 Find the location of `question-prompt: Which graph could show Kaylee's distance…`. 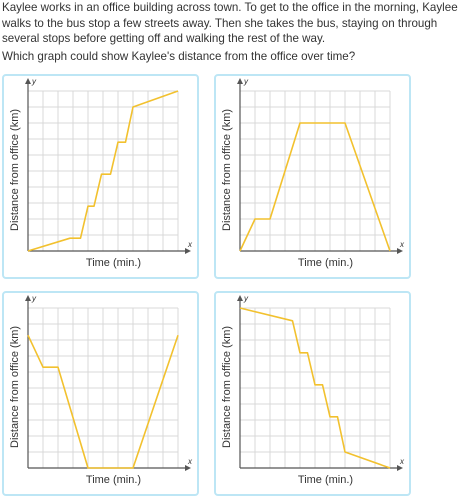

question-prompt: Which graph could show Kaylee's distance… is located at coordinates (179, 56).